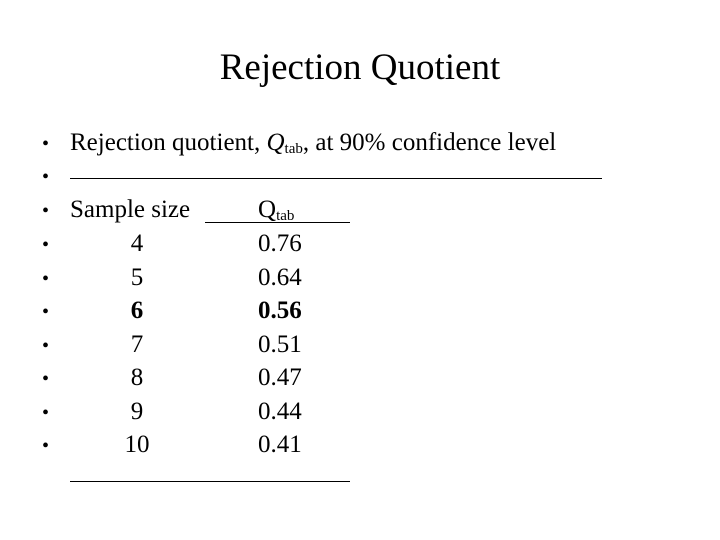 The width and height of the screenshot is (720, 540). I want to click on sample-size: 8, so click(137, 377).